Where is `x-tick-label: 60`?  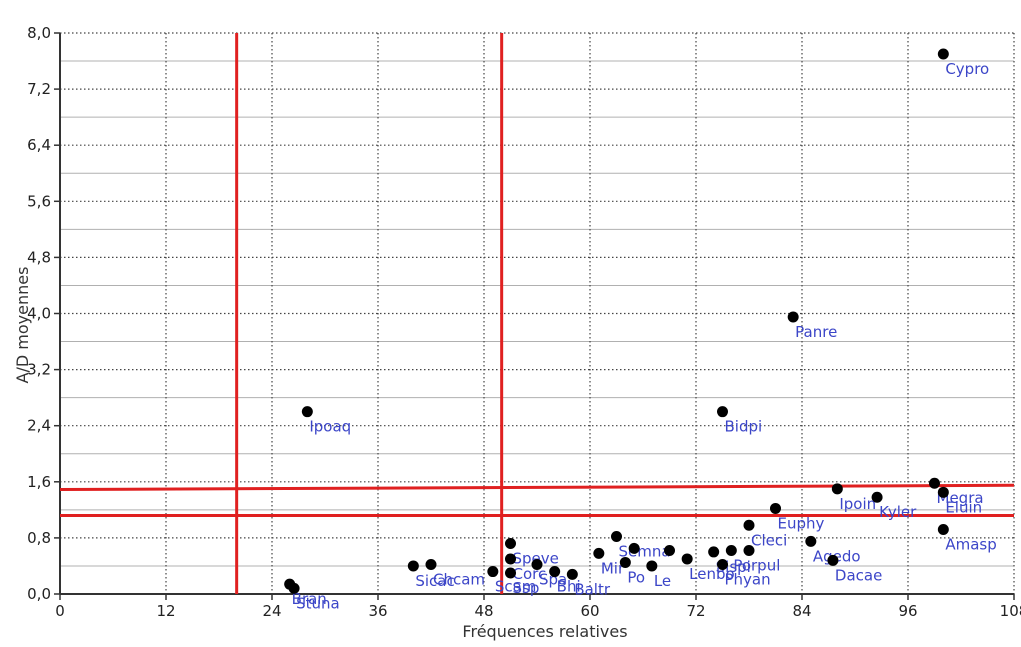 x-tick-label: 60 is located at coordinates (589, 611).